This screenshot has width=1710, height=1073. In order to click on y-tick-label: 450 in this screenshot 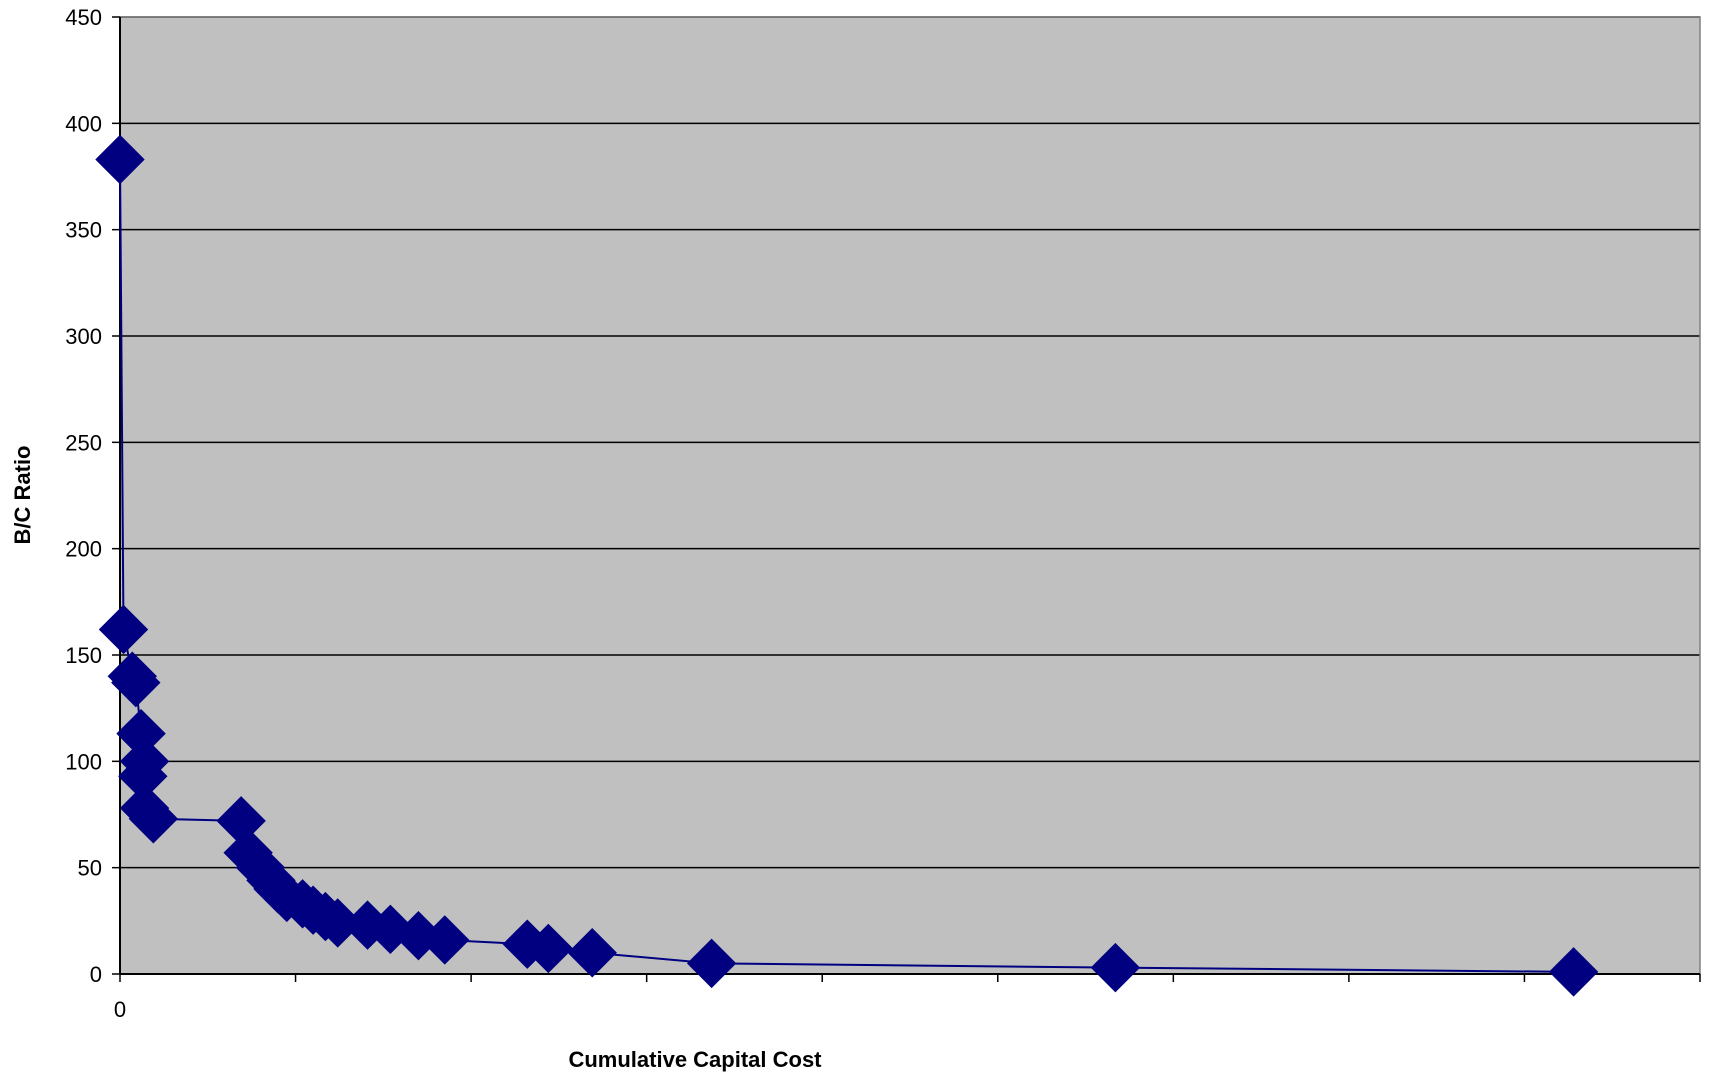, I will do `click(83, 17)`.